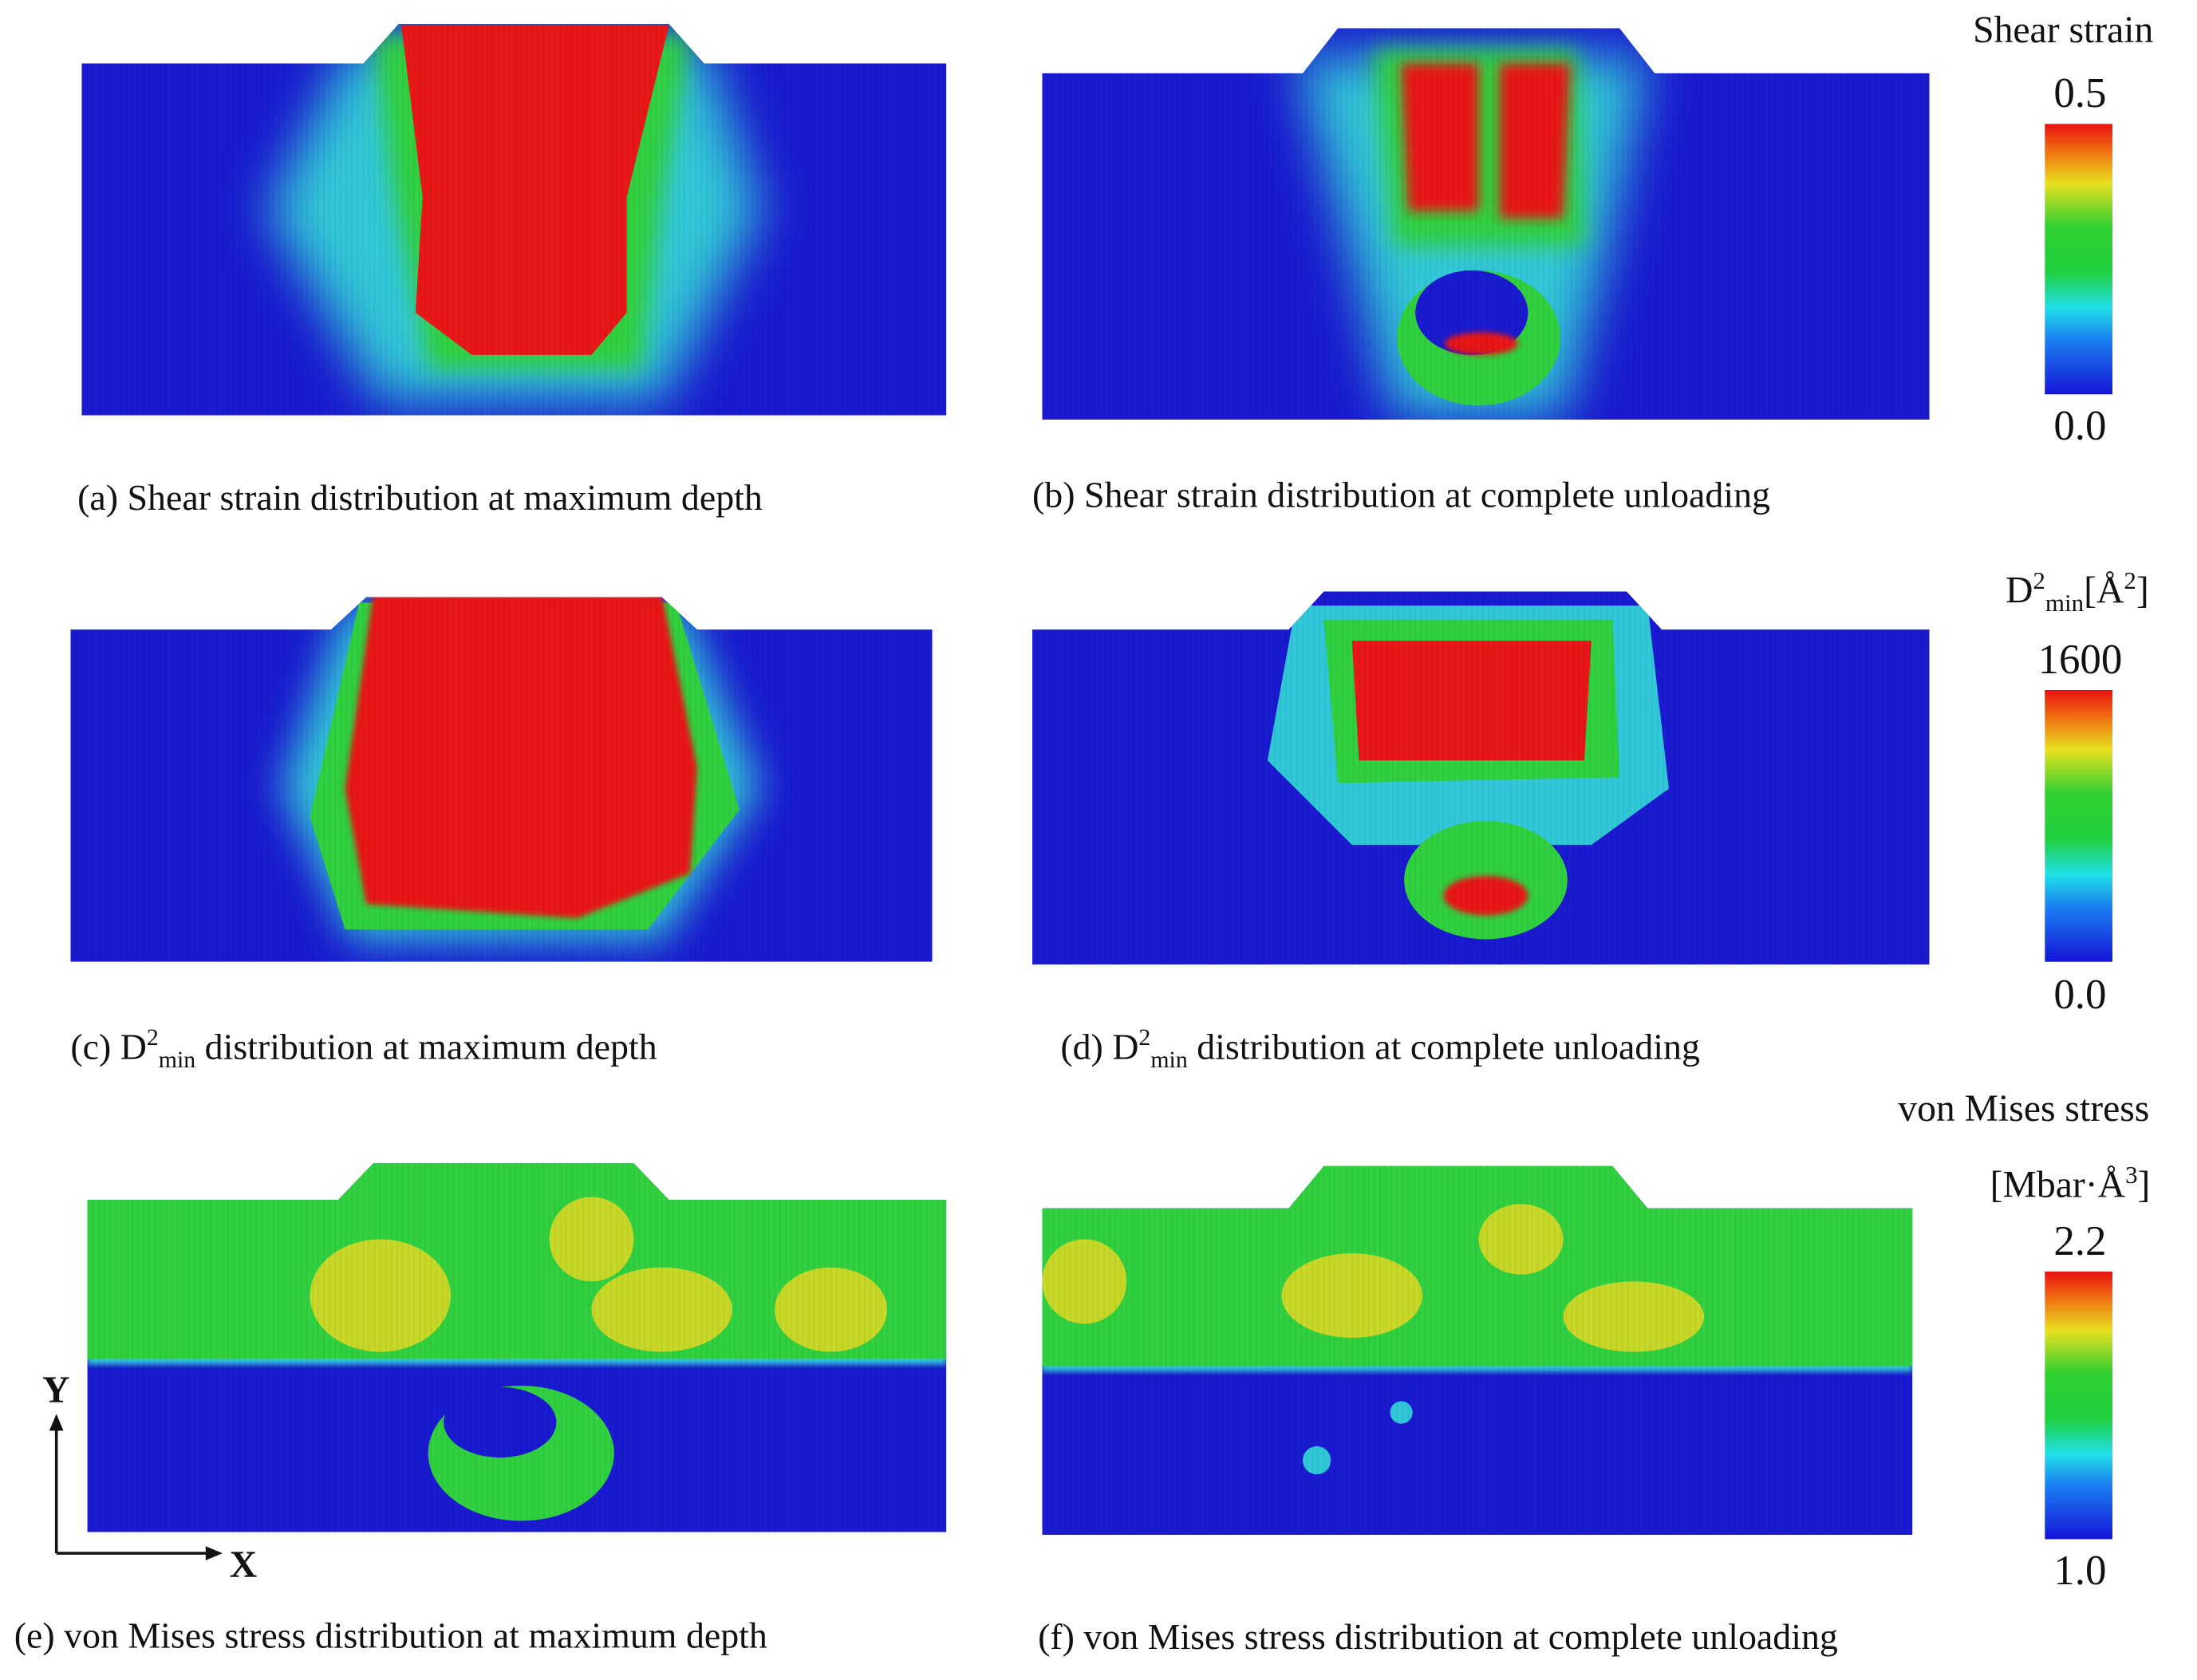 This screenshot has height=1680, width=2197. I want to click on colorbar-title: von Mises stress, so click(2024, 1109).